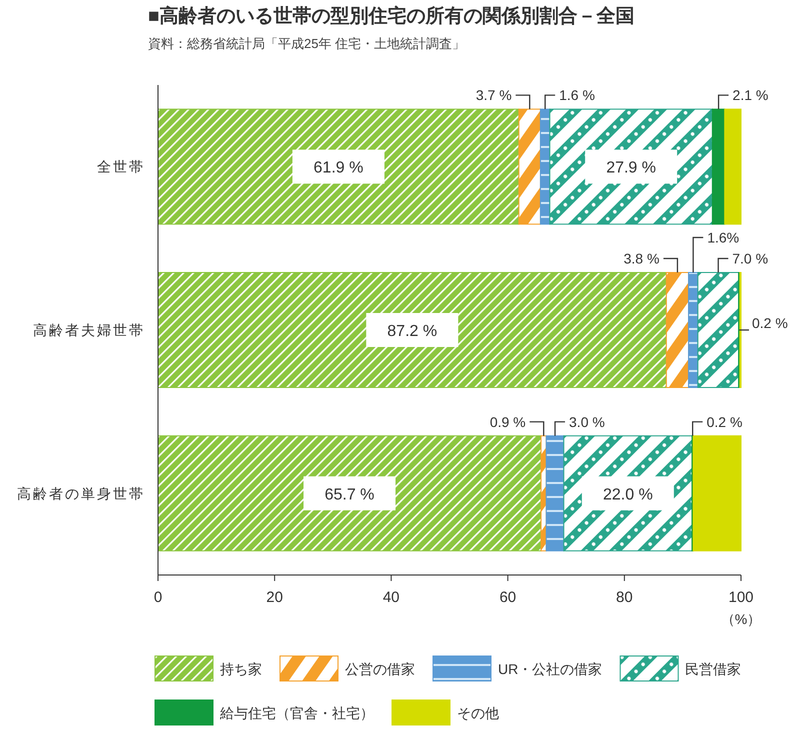 Image resolution: width=800 pixels, height=737 pixels. Describe the element at coordinates (642, 258) in the screenshot. I see `data-label: 3.8 %` at that location.